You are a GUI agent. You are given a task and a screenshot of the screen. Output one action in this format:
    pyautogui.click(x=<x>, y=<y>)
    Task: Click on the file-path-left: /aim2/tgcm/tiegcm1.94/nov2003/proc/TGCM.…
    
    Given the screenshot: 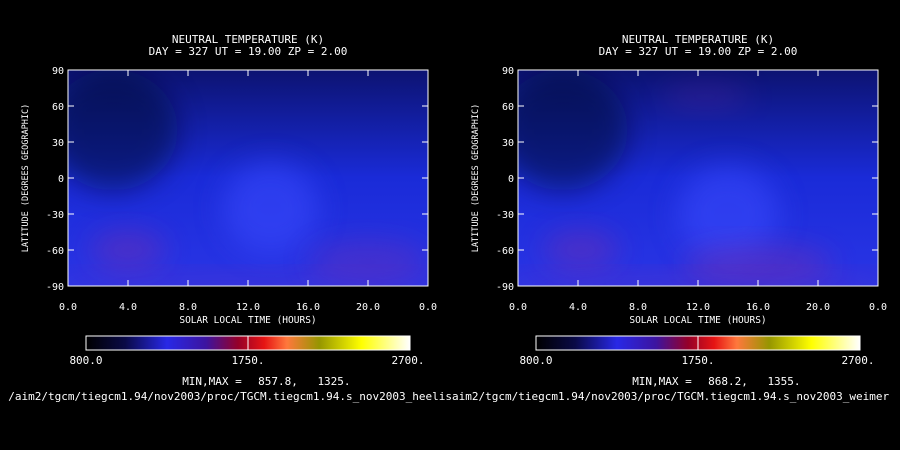 What is the action you would take?
    pyautogui.click(x=230, y=396)
    